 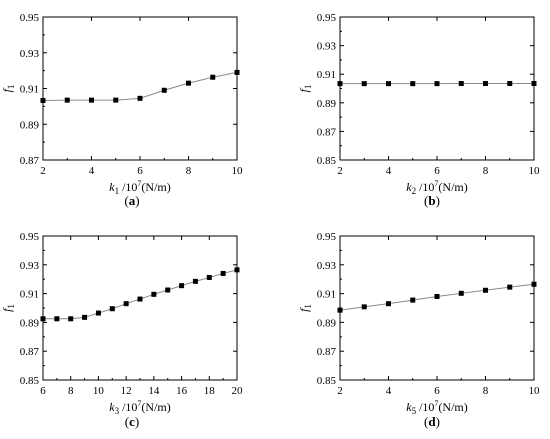 I want to click on x-tick-label: 12, so click(x=126, y=391).